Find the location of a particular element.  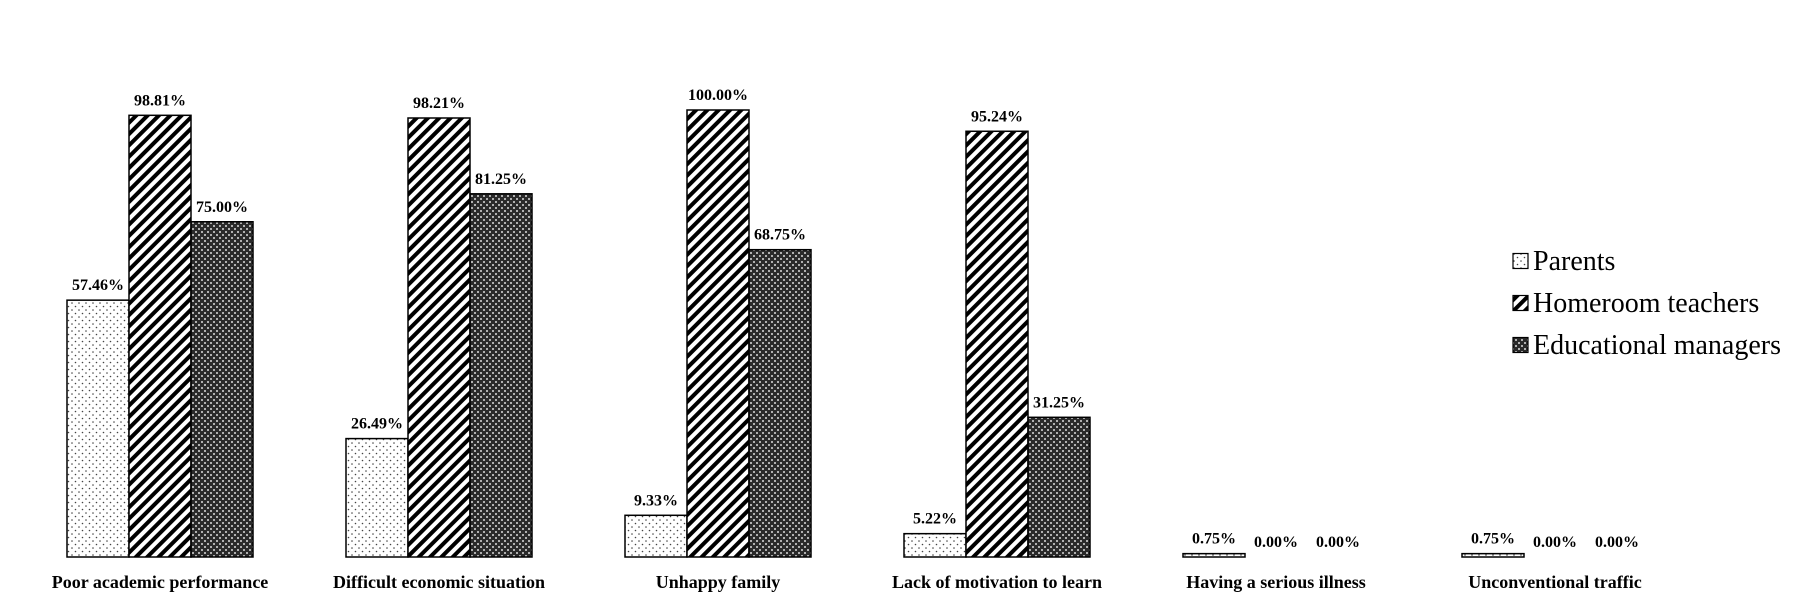

bar-difficult-economic-situation-educational-managers is located at coordinates (501, 375).